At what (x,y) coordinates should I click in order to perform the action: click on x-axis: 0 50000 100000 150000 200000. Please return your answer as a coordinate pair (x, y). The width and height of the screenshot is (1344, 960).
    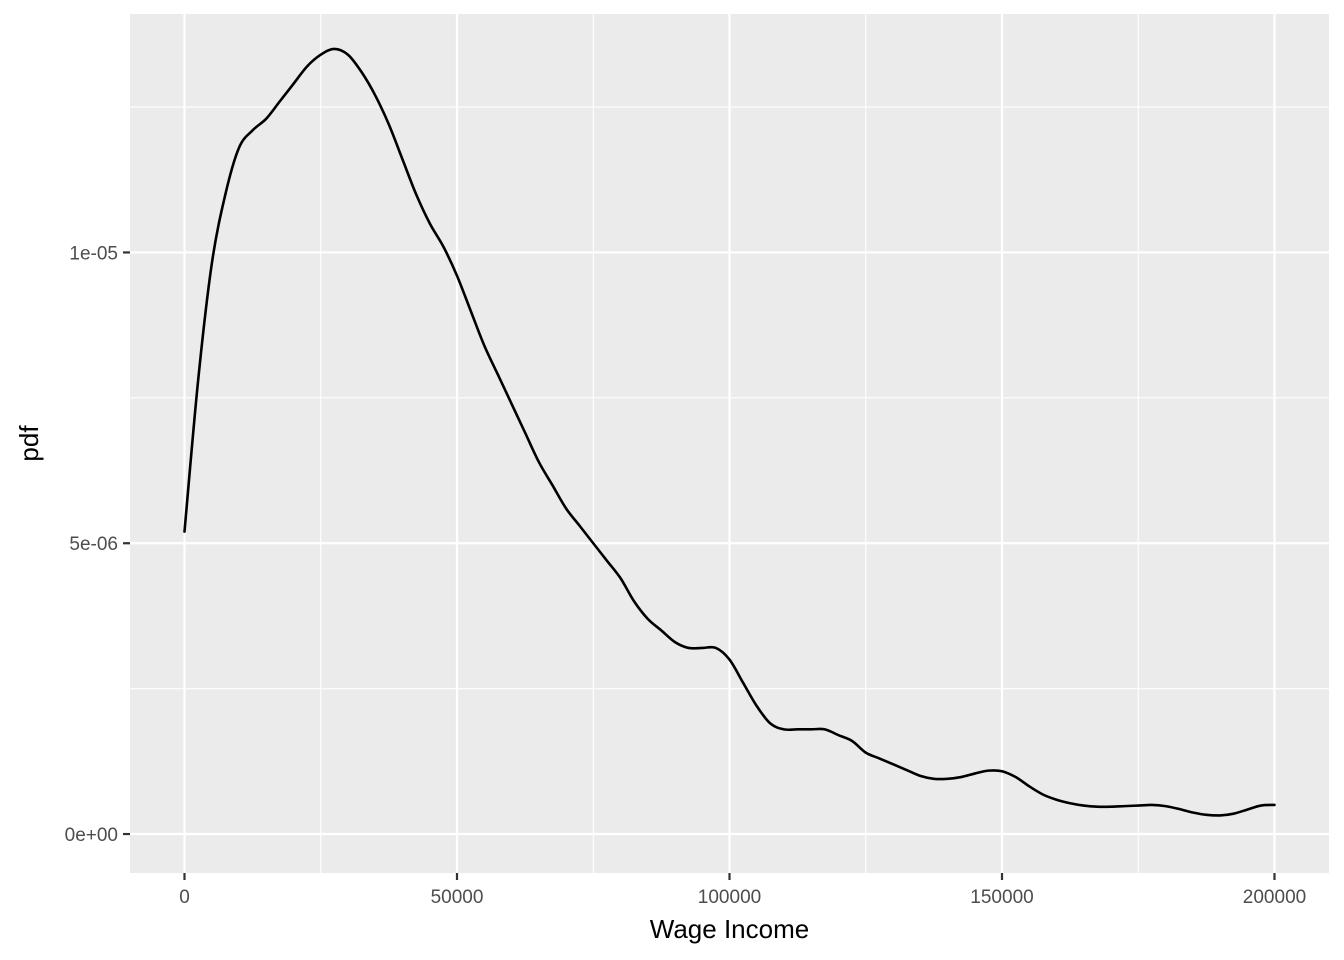
    Looking at the image, I should click on (742, 890).